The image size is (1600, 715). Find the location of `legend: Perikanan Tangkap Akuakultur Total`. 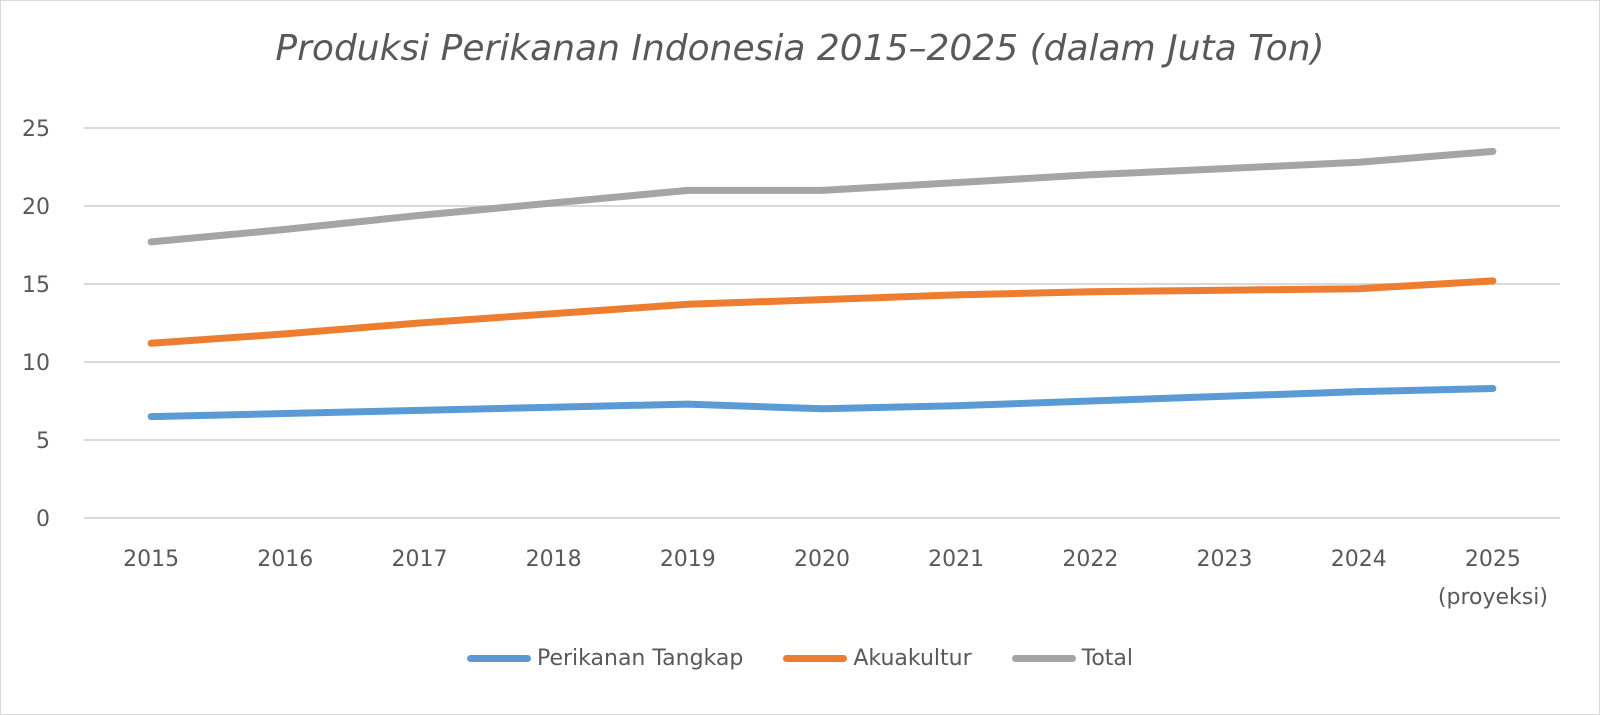

legend: Perikanan Tangkap Akuakultur Total is located at coordinates (800, 658).